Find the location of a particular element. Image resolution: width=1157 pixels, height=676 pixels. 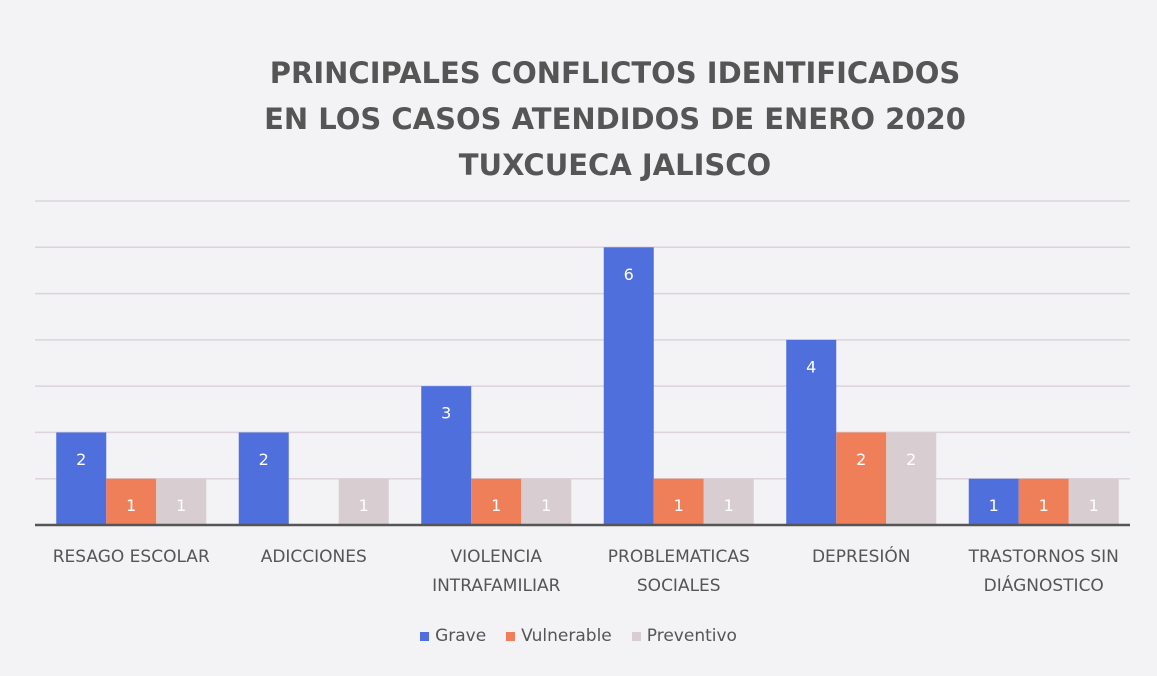

legend-item: Grave is located at coordinates (453, 636).